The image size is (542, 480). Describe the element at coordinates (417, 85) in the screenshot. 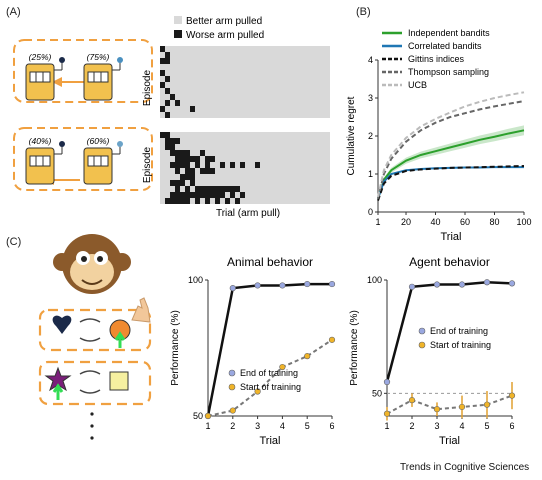

I see `legend-label: UCB` at that location.